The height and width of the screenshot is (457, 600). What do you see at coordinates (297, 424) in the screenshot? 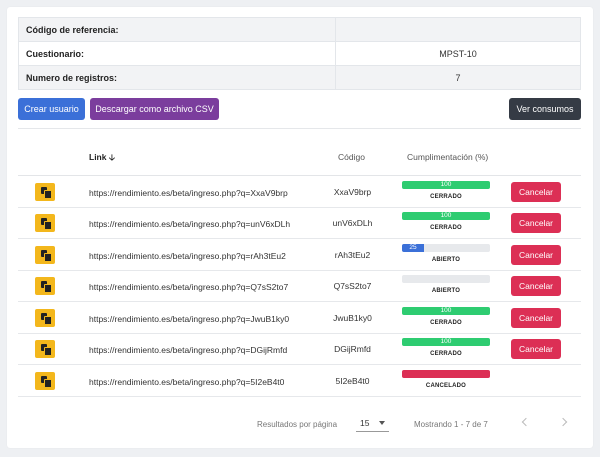
I see `per-page-label: Resultados por página` at bounding box center [297, 424].